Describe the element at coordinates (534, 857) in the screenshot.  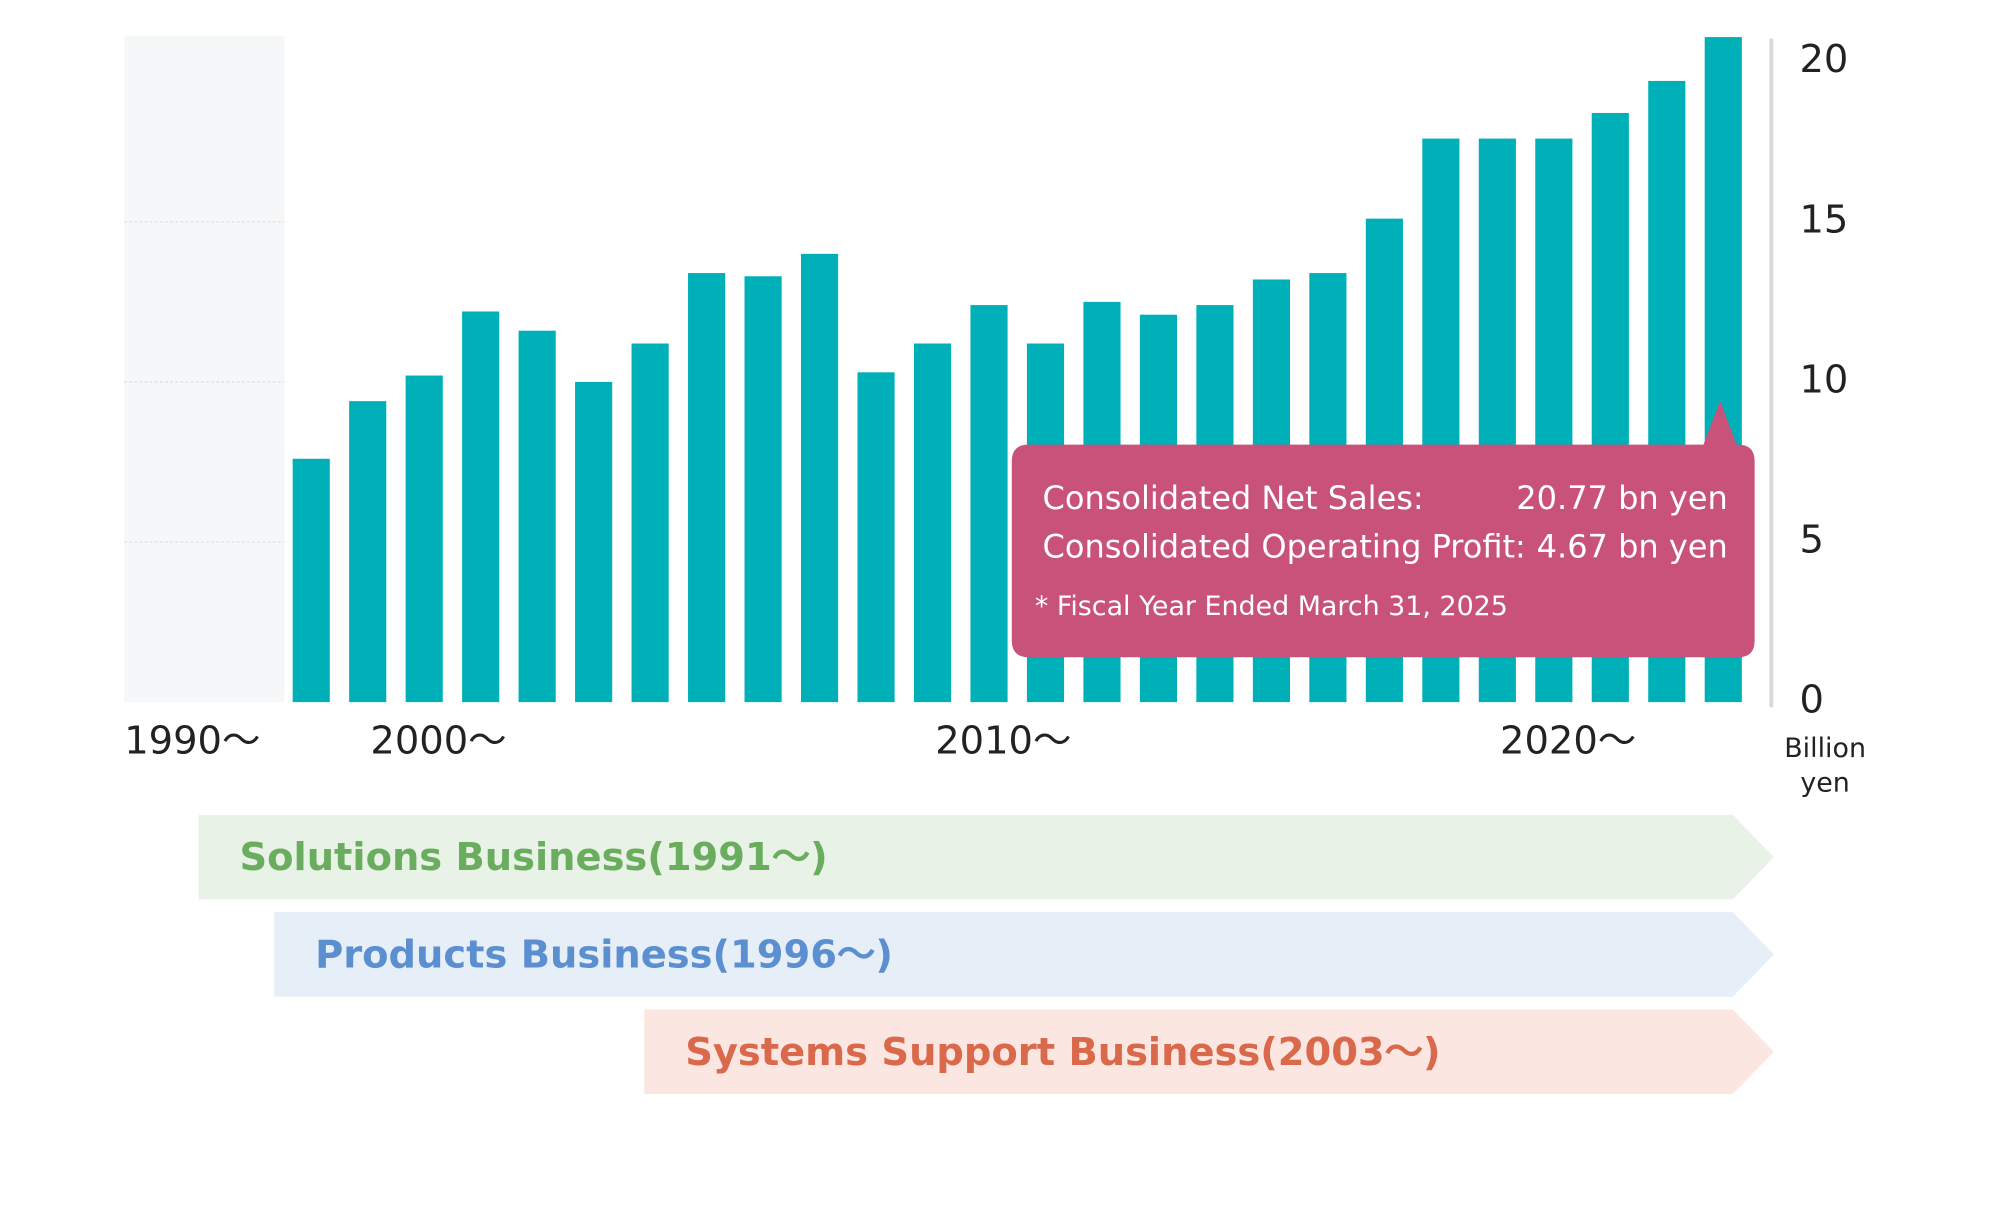
I see `business-label: Solutions Business(1991～)` at that location.